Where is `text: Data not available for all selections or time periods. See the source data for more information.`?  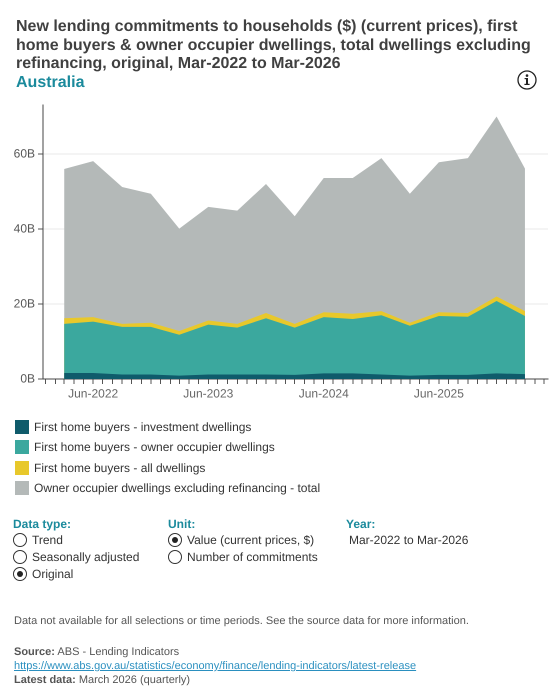 text: Data not available for all selections or time periods. See the source data for more information. is located at coordinates (241, 621).